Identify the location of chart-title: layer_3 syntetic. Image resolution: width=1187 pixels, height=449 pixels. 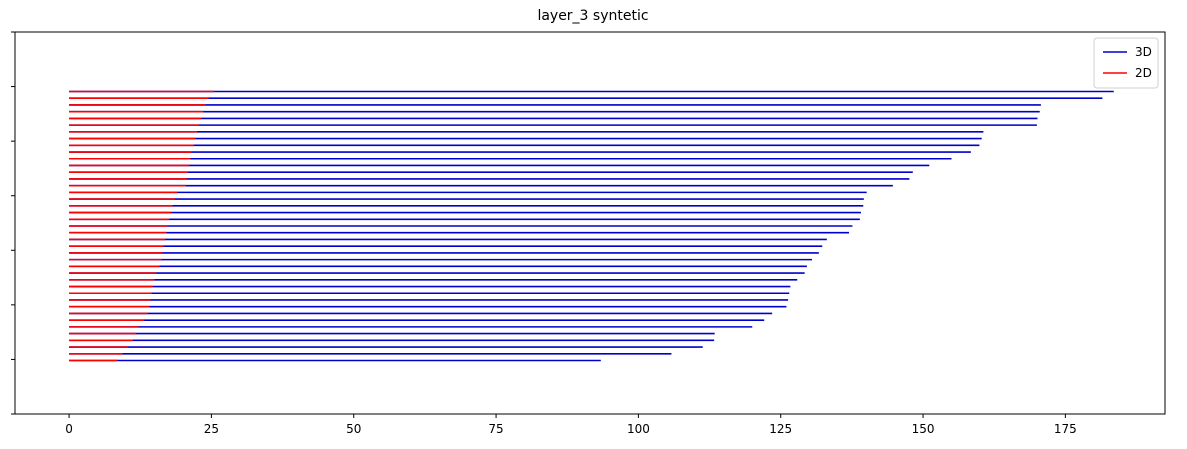
(592, 16).